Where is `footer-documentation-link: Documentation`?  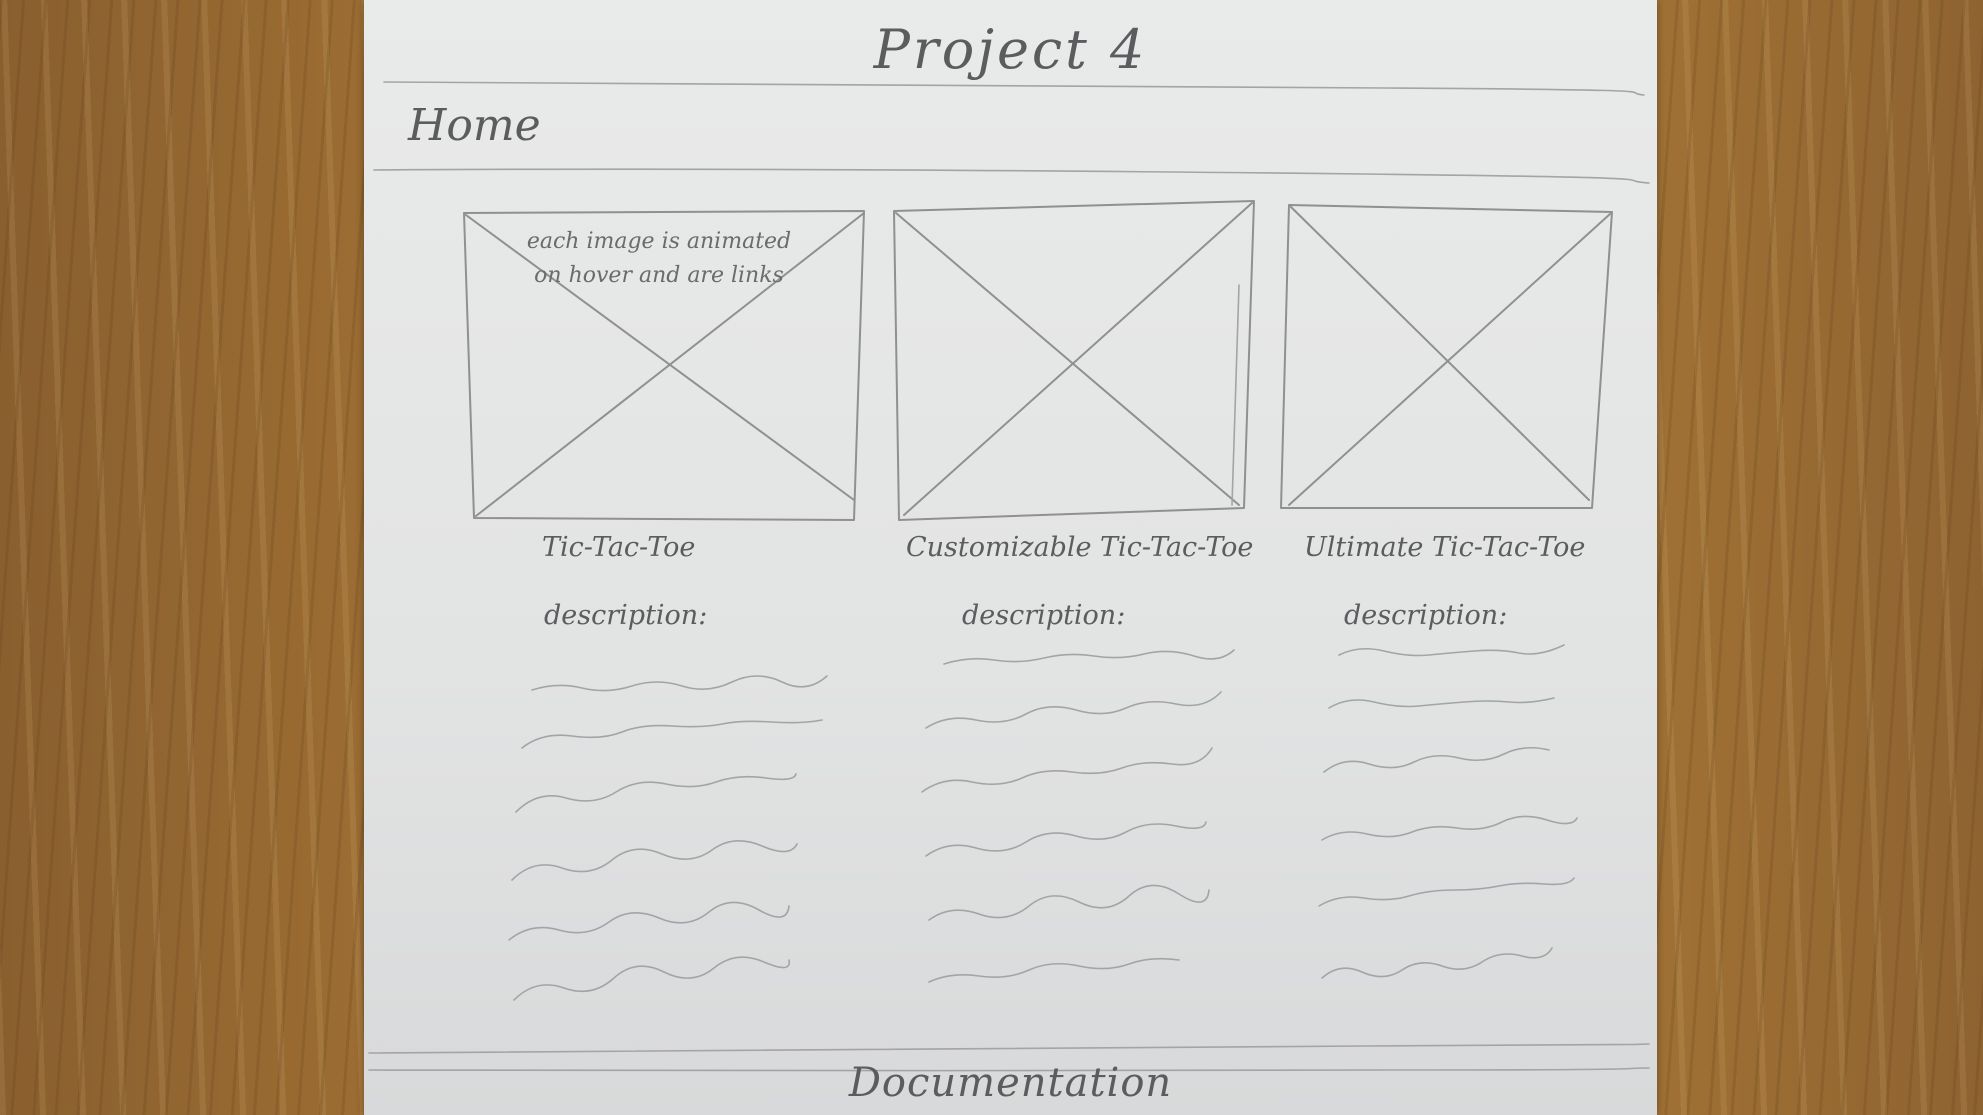 footer-documentation-link: Documentation is located at coordinates (1010, 1083).